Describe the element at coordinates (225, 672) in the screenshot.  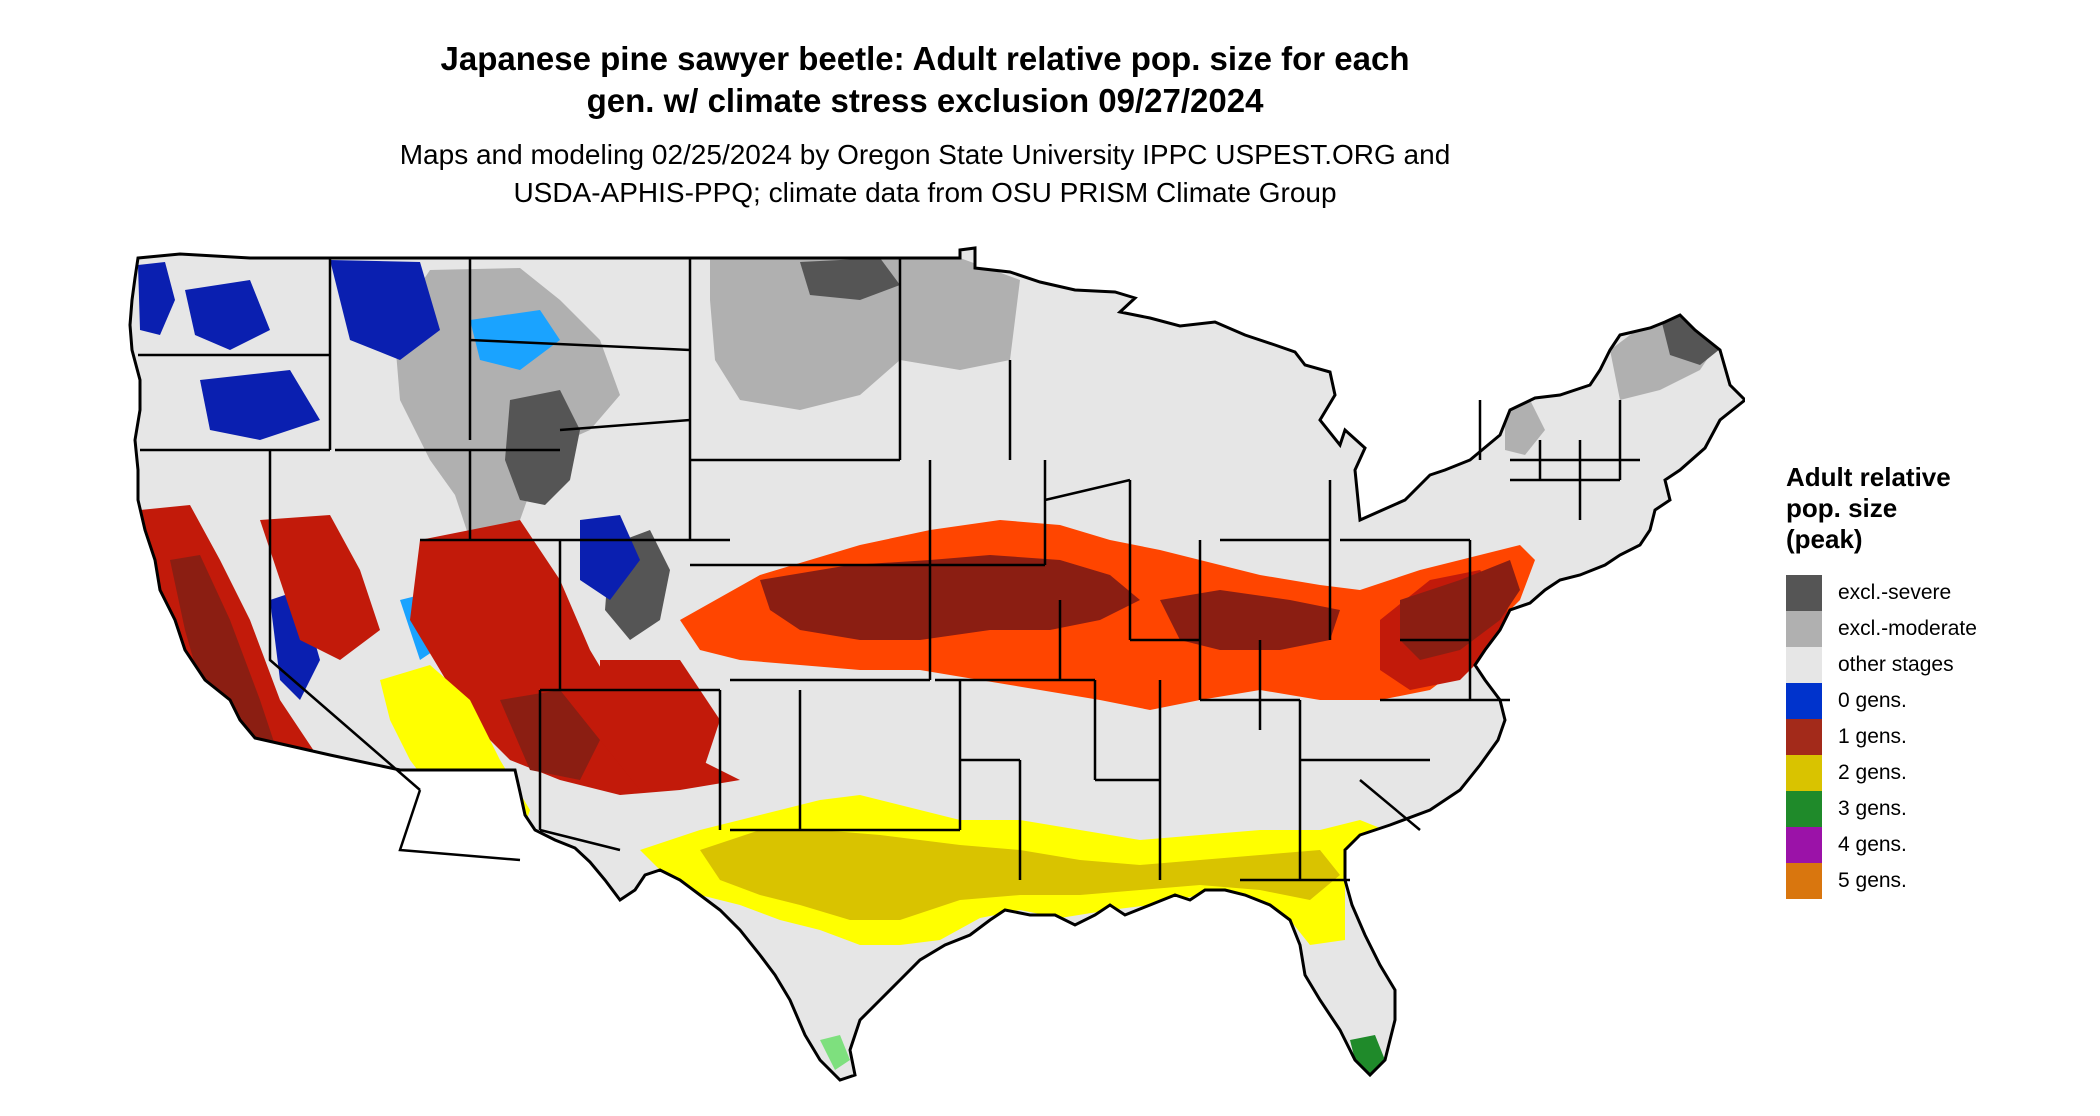
I see `region-1-gen-california-valley` at that location.